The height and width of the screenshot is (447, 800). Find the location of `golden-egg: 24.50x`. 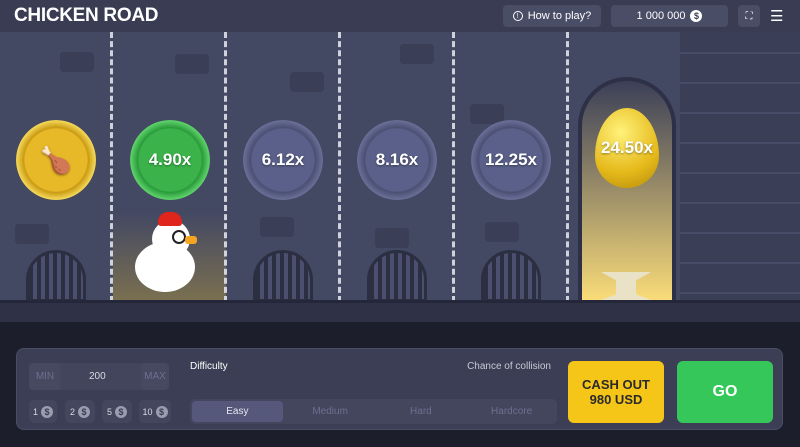

golden-egg: 24.50x is located at coordinates (627, 148).